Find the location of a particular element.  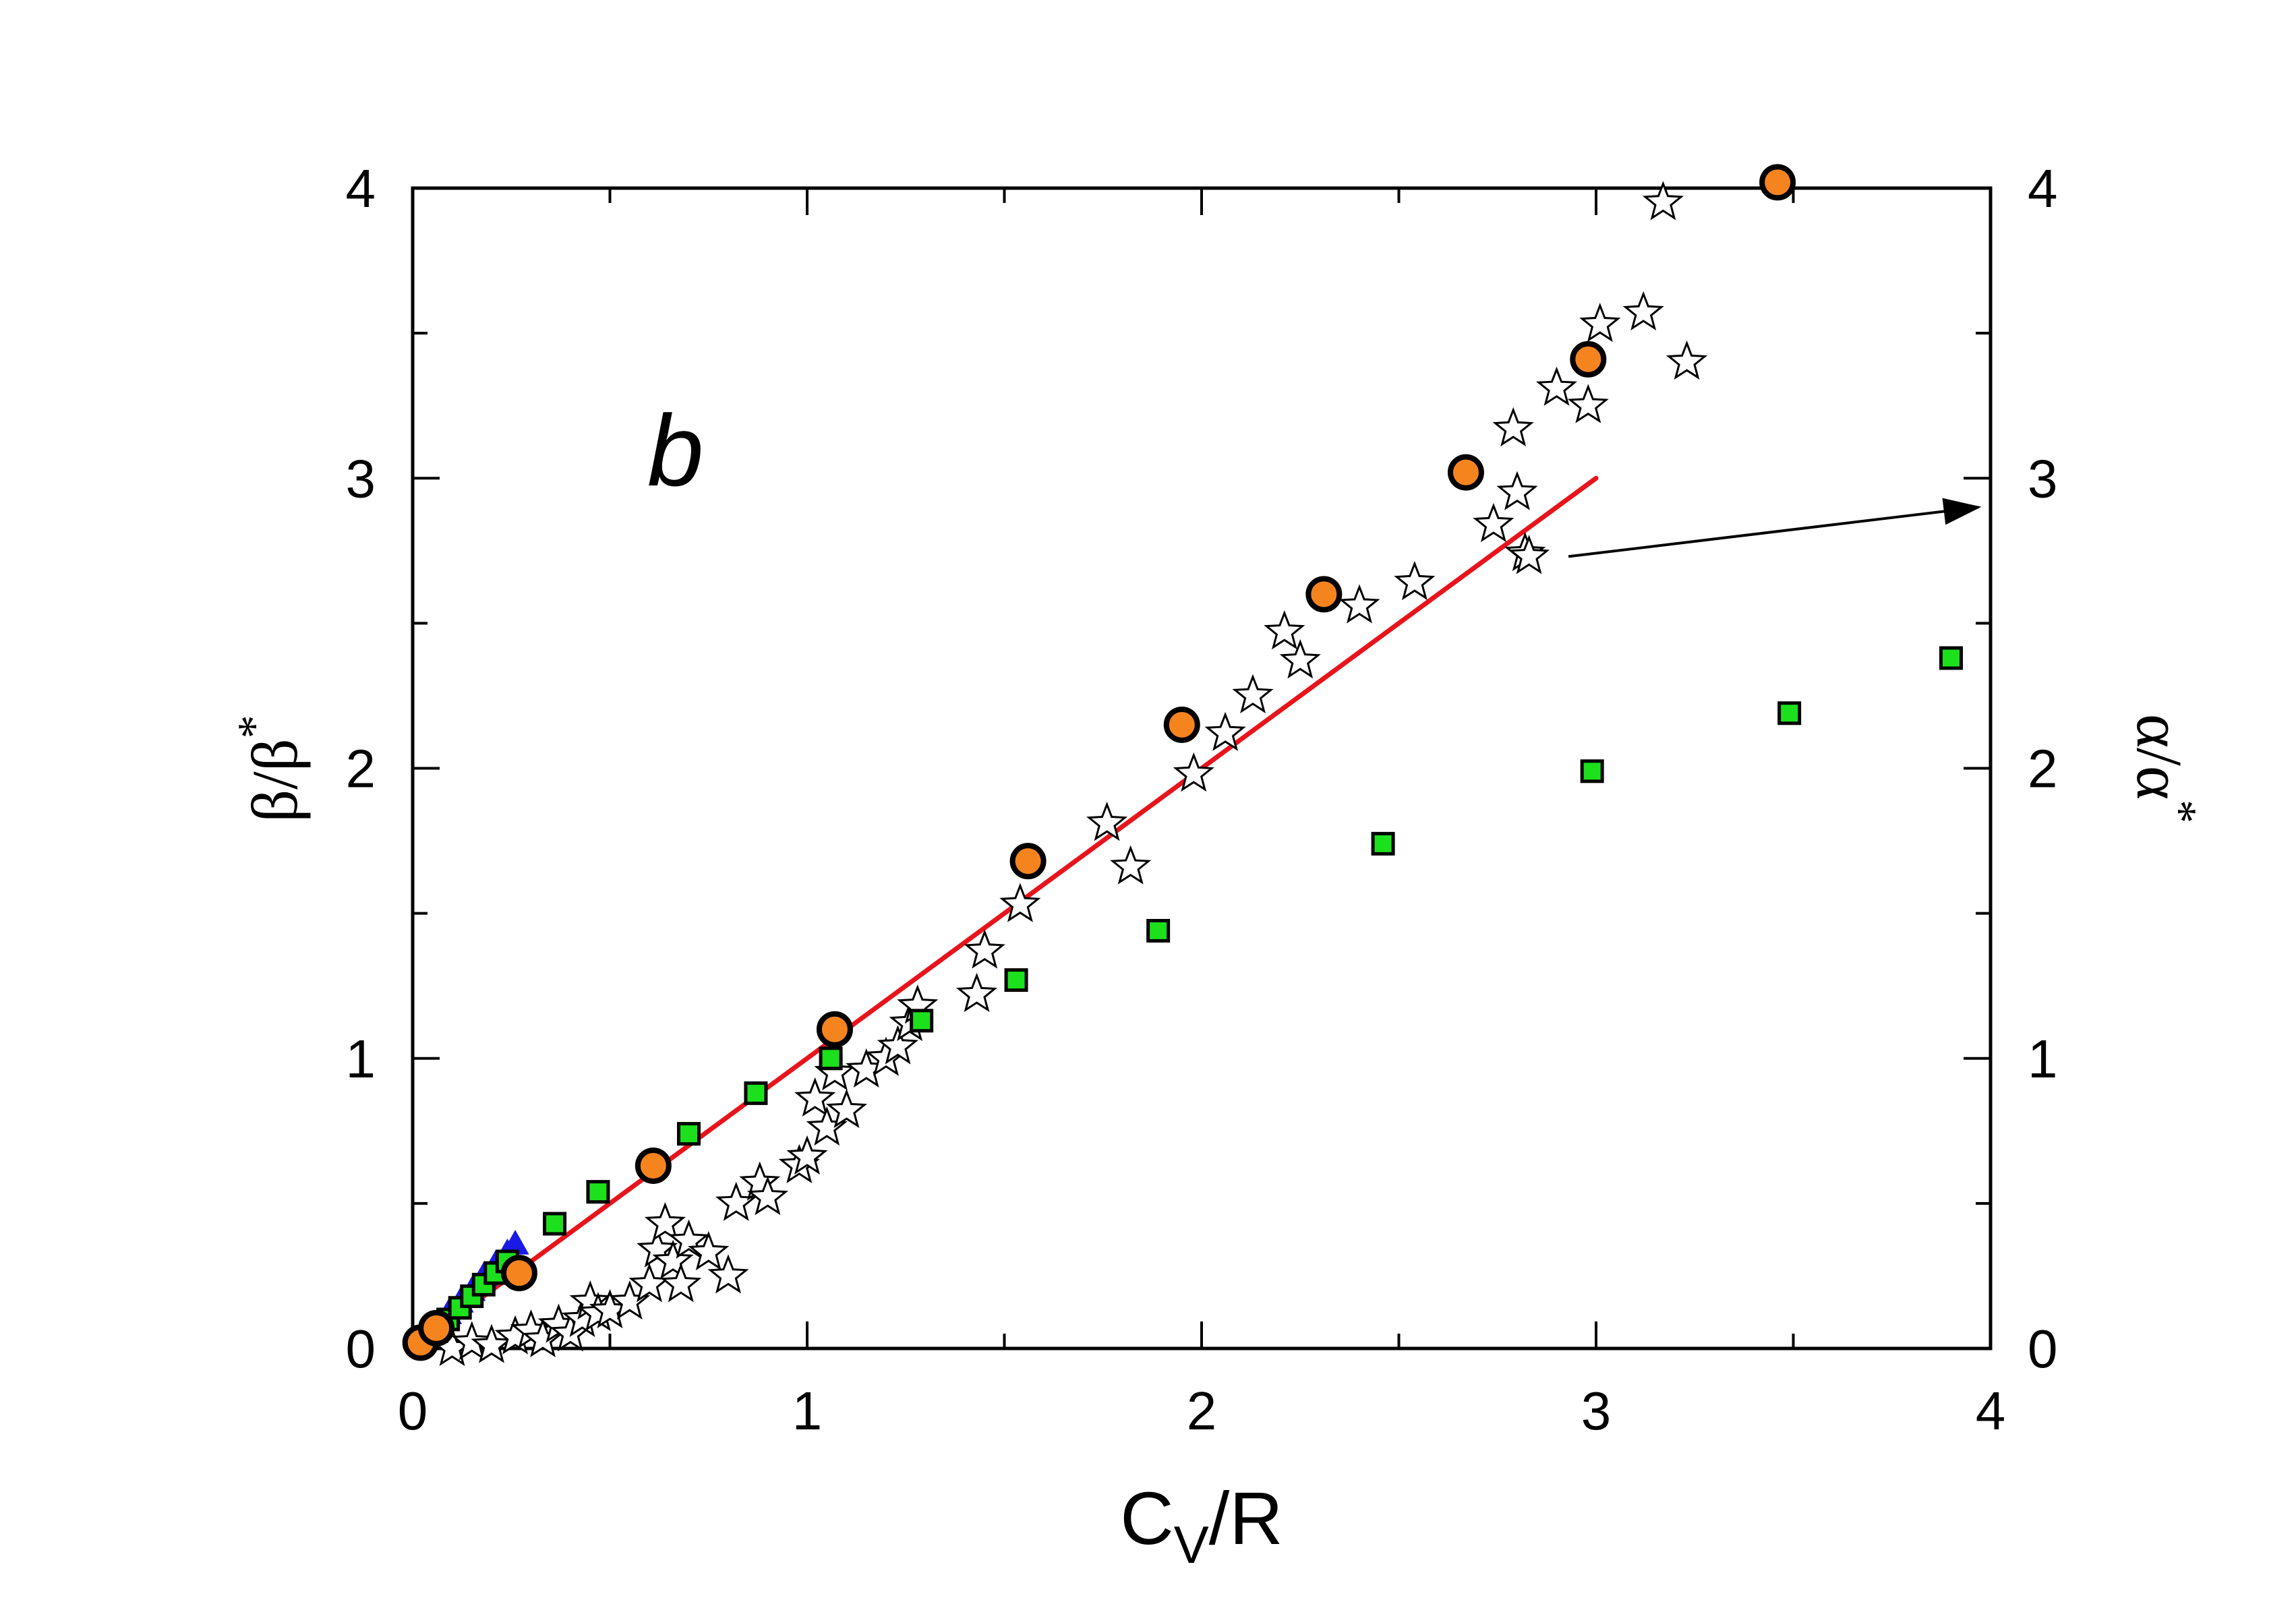

y-axis-title-right-sup: * is located at coordinates (2180, 811).